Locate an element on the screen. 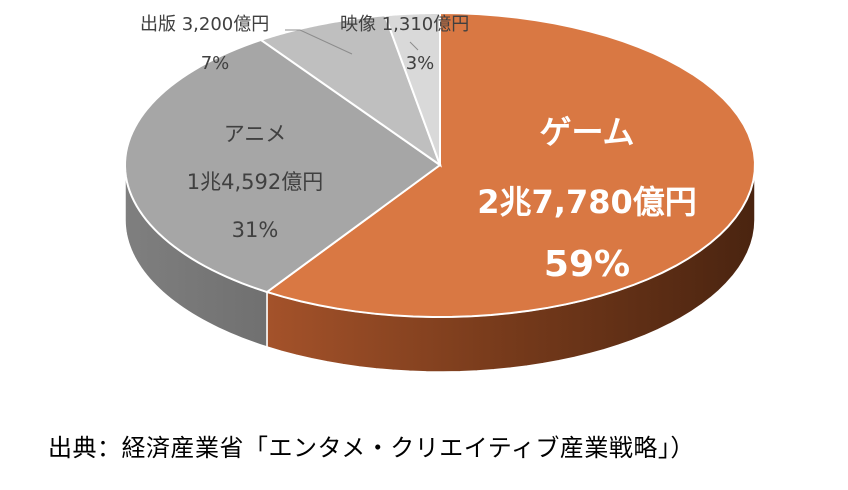 The height and width of the screenshot is (490, 848). slice-label-2-percent-label: 7% is located at coordinates (215, 63).